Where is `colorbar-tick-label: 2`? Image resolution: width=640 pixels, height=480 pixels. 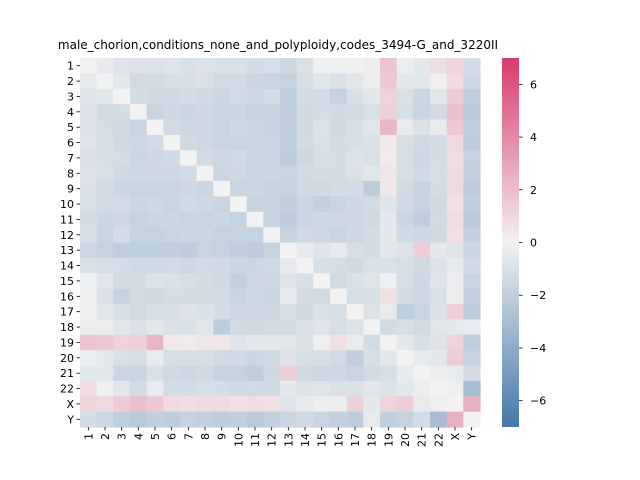
colorbar-tick-label: 2 is located at coordinates (533, 190).